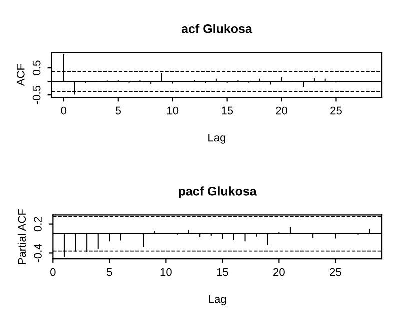  Describe the element at coordinates (36, 68) in the screenshot. I see `y-tick-label: 0.5` at that location.